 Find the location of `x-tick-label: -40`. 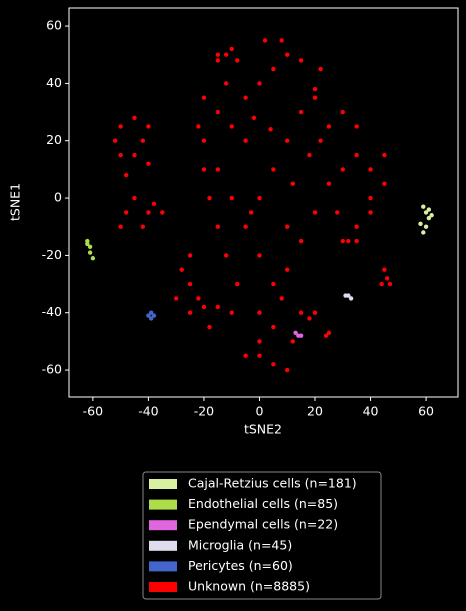

x-tick-label: -40 is located at coordinates (148, 411).